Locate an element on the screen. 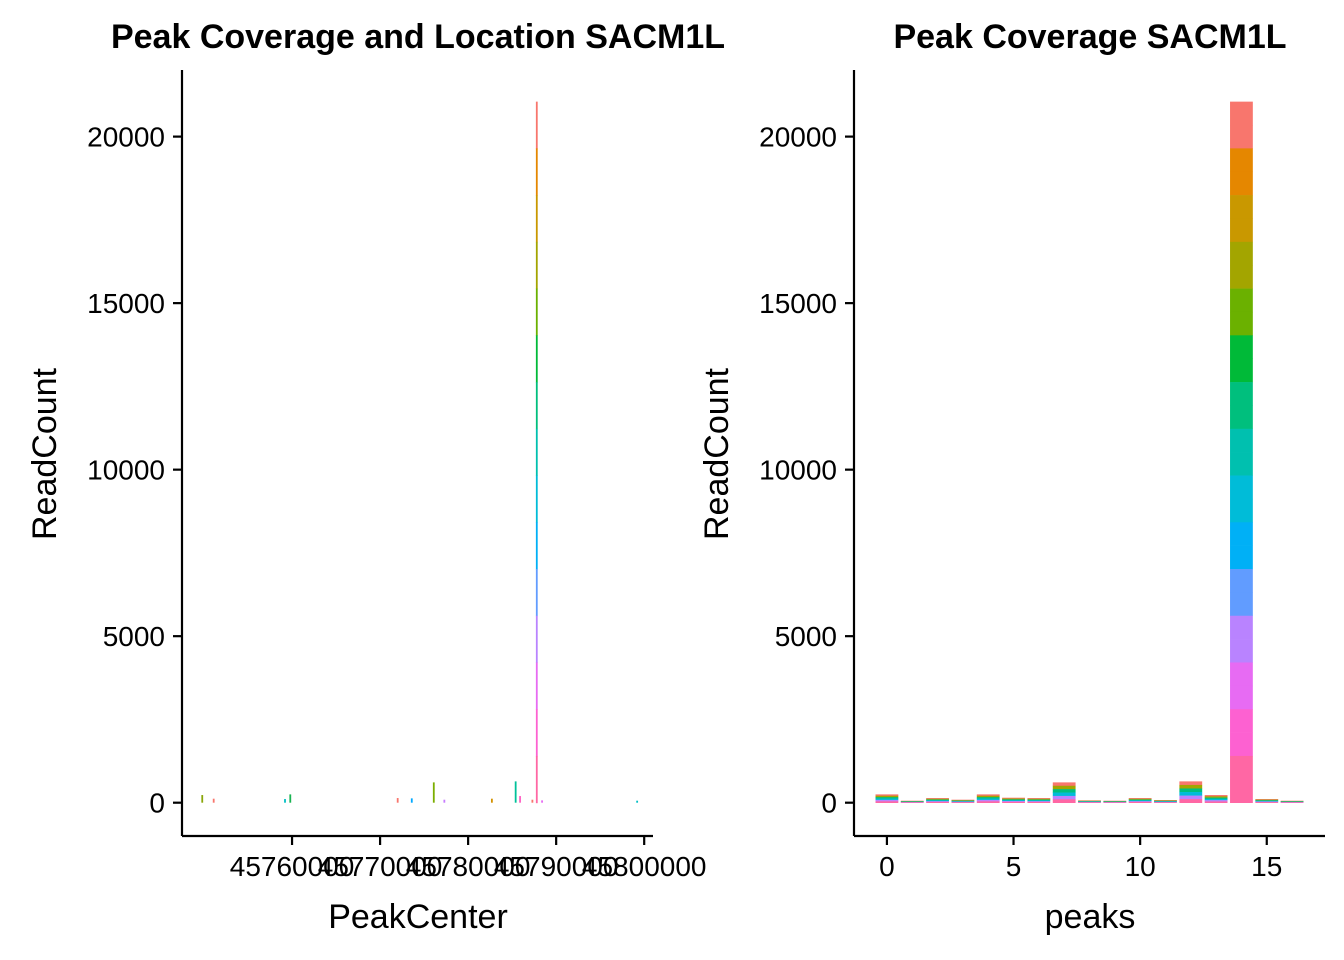 This screenshot has width=1344, height=960. right-chart-ylabel: ReadCount is located at coordinates (717, 453).